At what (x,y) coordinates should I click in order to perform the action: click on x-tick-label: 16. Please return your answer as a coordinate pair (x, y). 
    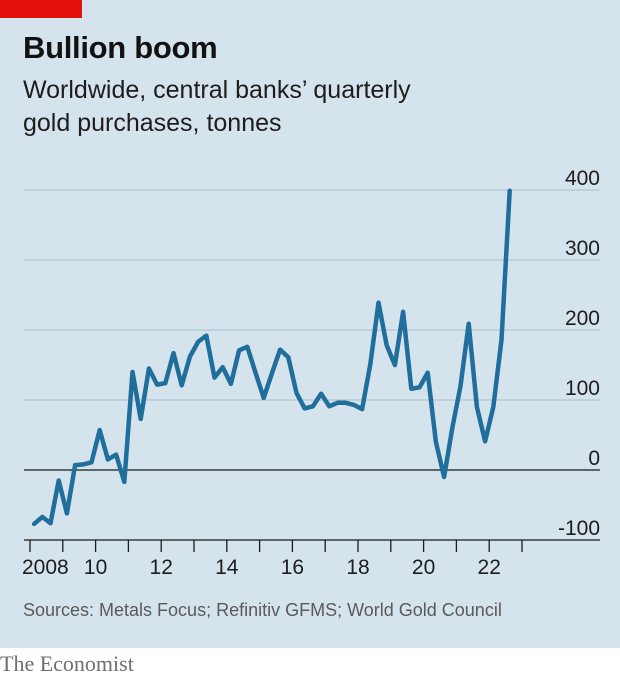
    Looking at the image, I should click on (292, 567).